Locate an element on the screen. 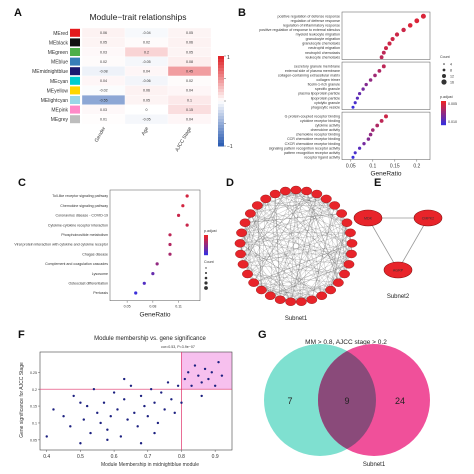 Image resolution: width=474 pixels, height=474 pixels. heatmap-cell-value: 0.02 is located at coordinates (103, 62).